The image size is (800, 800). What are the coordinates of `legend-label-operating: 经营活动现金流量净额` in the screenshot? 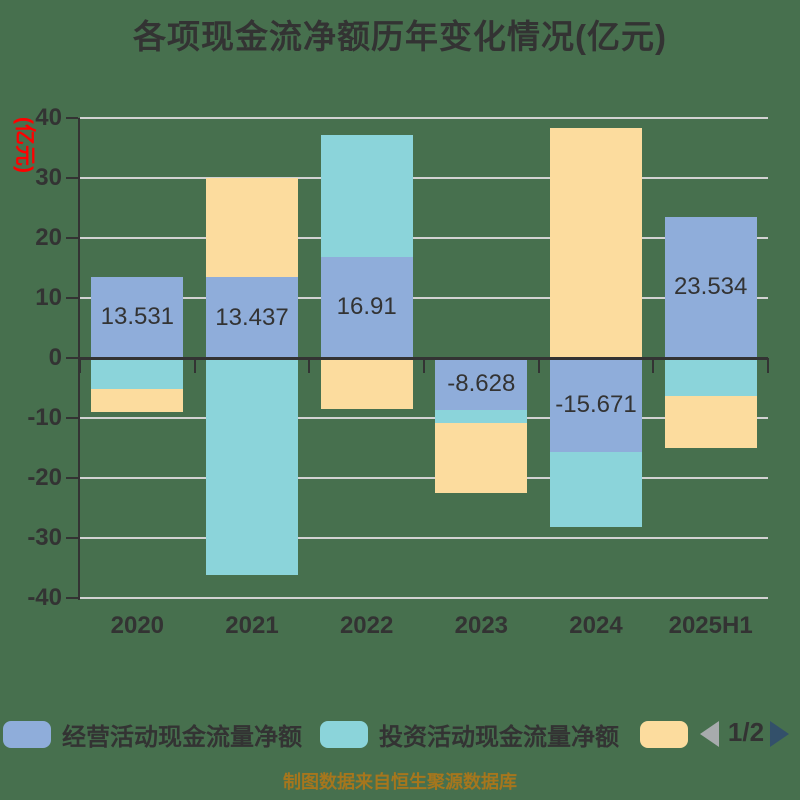 It's located at (182, 737).